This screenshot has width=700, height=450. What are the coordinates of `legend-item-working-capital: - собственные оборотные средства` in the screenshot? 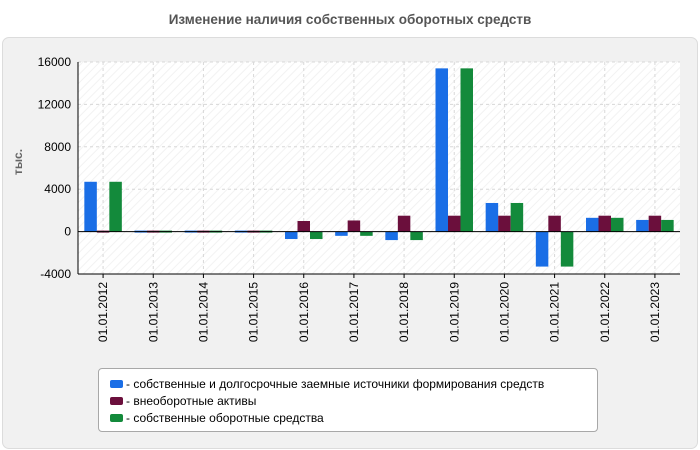 It's located at (348, 417).